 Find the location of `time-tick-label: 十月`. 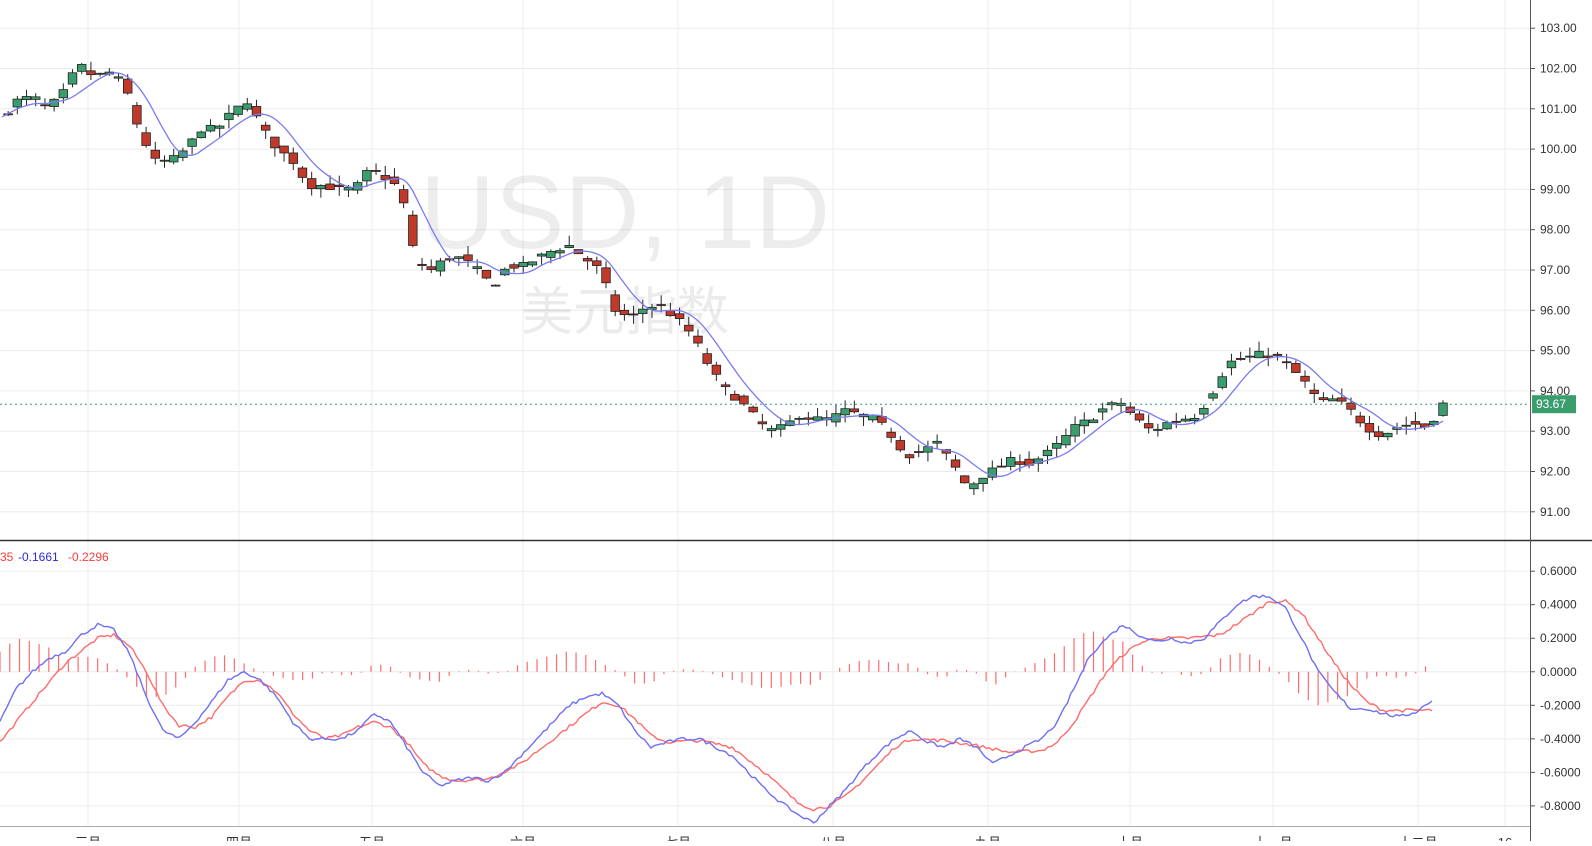

time-tick-label: 十月 is located at coordinates (1130, 838).